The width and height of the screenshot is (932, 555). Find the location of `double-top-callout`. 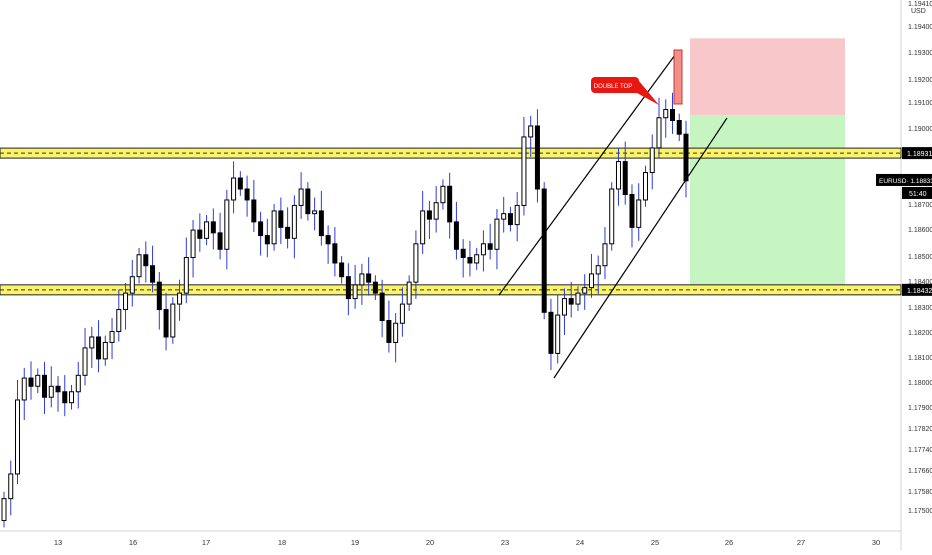

double-top-callout is located at coordinates (625, 91).